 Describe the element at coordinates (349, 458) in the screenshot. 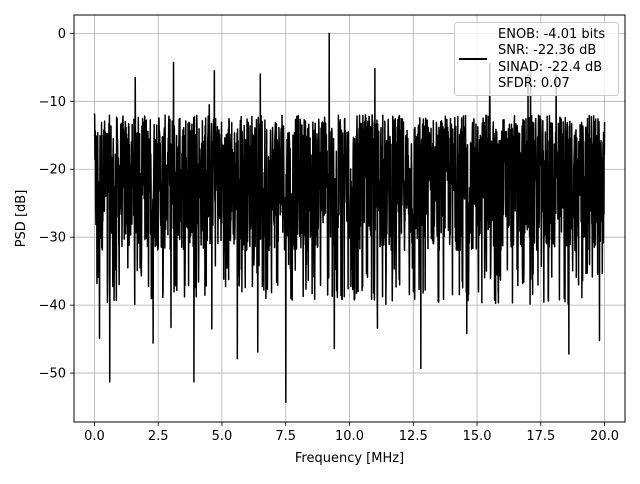

I see `x-axis-label: Frequency [MHz]` at that location.